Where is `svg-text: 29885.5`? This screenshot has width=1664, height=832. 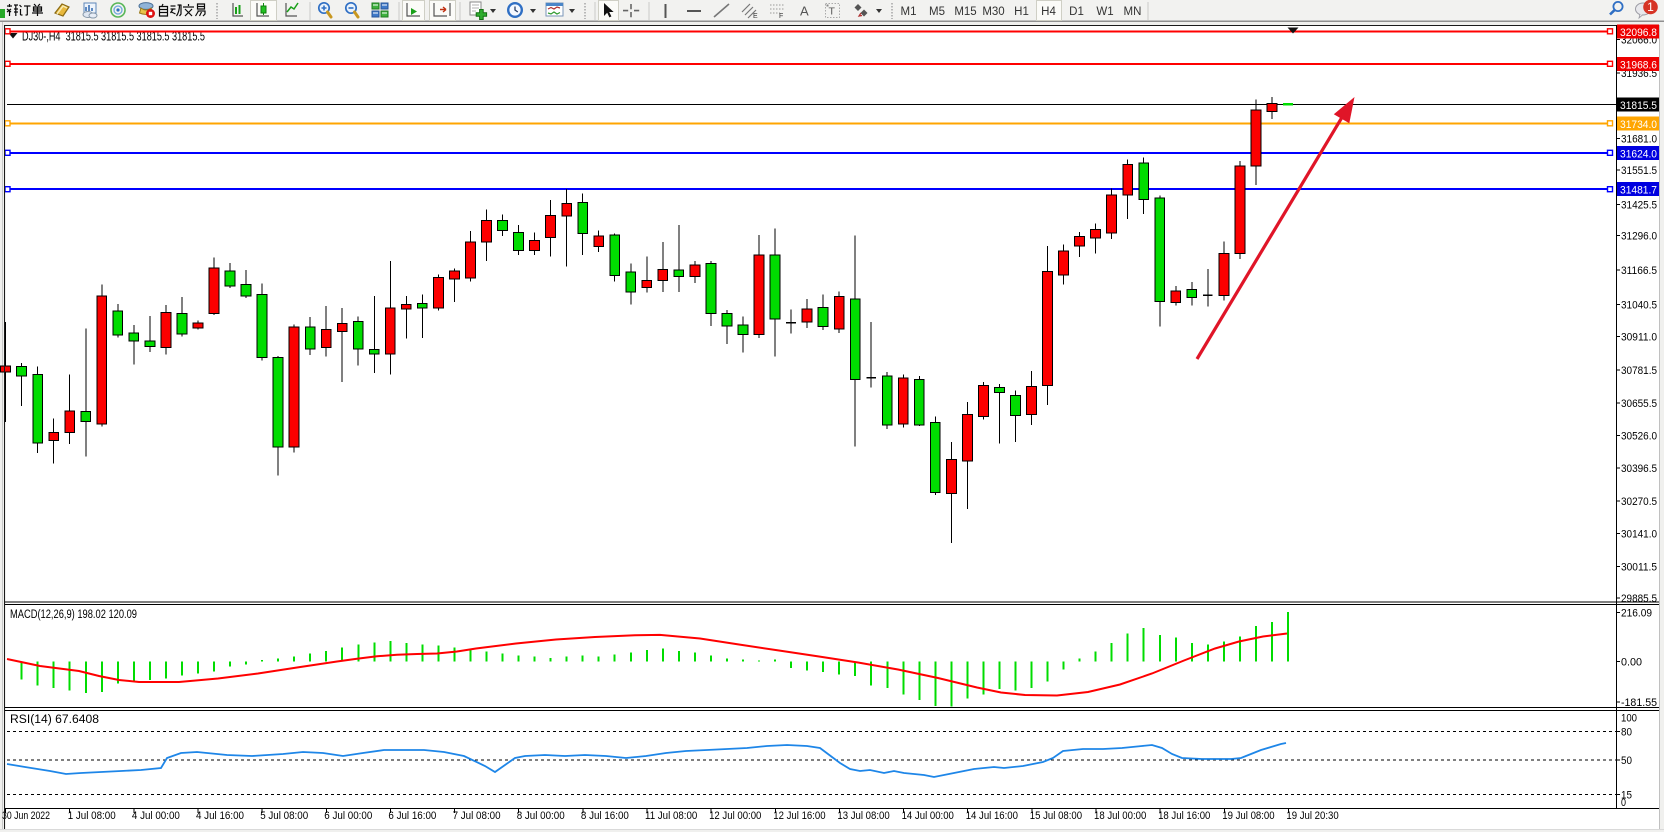 svg-text: 29885.5 is located at coordinates (1639, 599).